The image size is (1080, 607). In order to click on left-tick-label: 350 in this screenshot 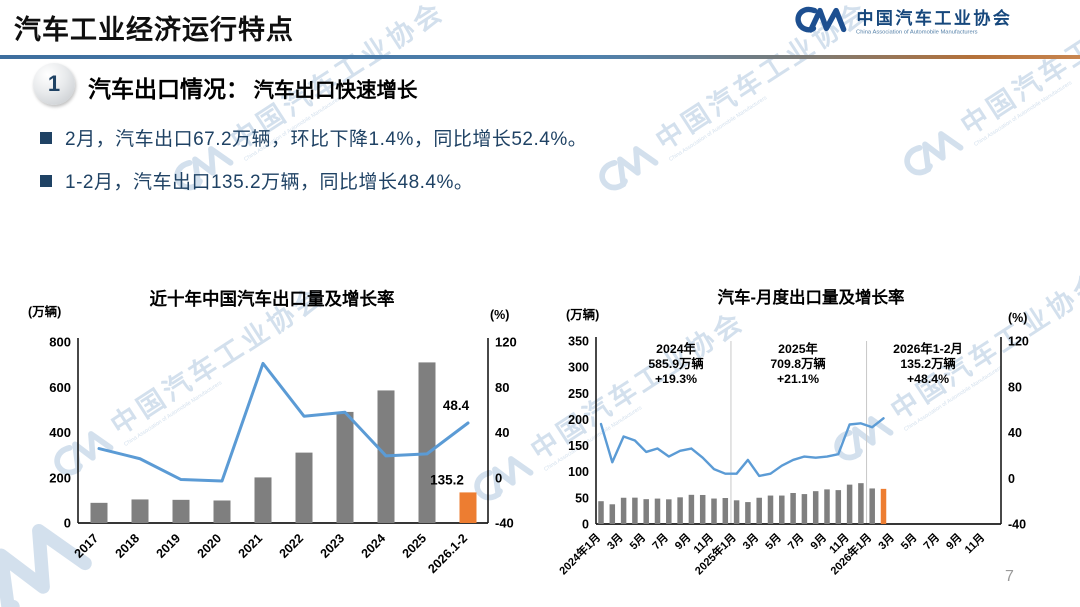, I will do `click(578, 342)`.